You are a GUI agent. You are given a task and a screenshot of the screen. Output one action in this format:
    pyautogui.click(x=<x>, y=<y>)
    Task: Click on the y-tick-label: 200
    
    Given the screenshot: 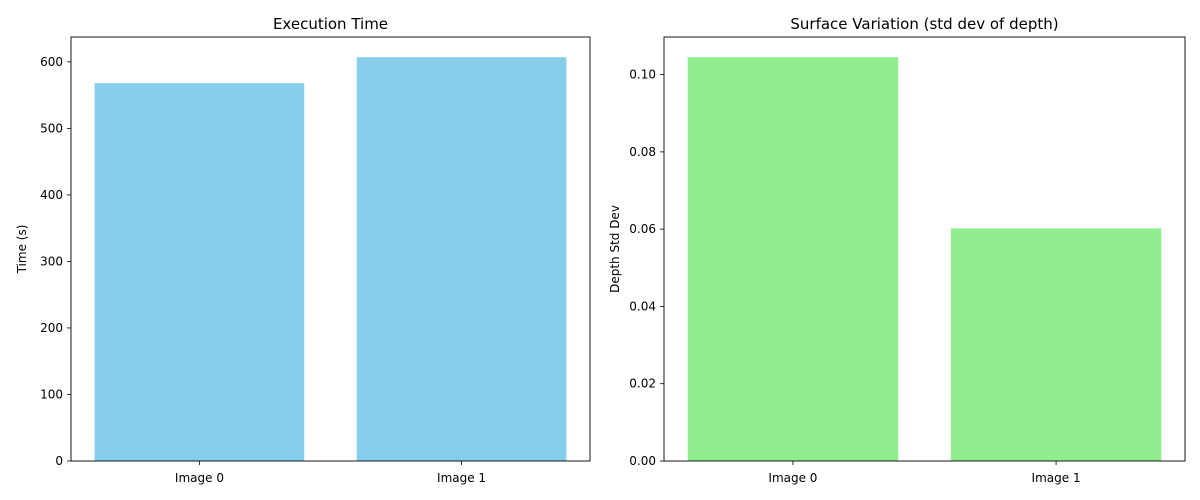 What is the action you would take?
    pyautogui.click(x=51, y=328)
    